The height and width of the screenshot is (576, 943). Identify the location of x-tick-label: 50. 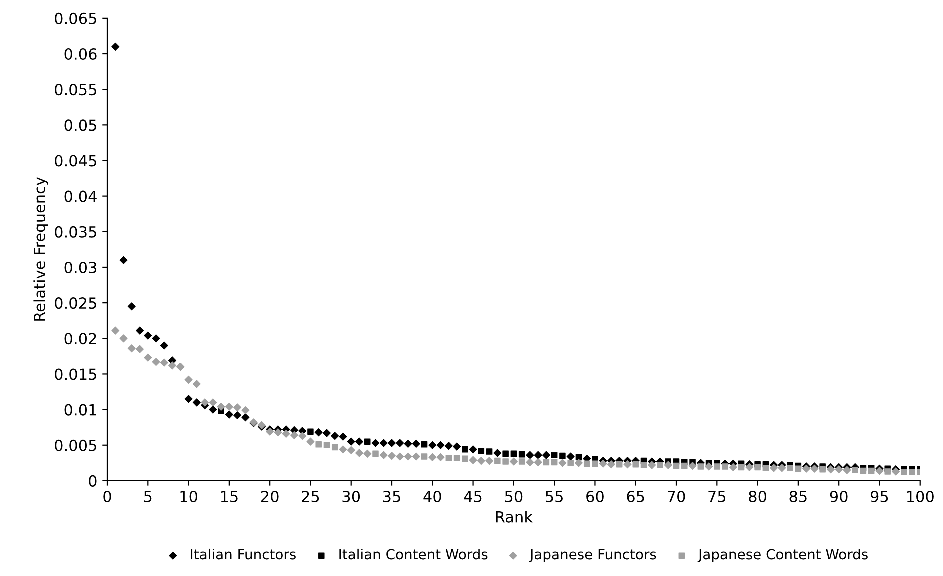
(514, 496).